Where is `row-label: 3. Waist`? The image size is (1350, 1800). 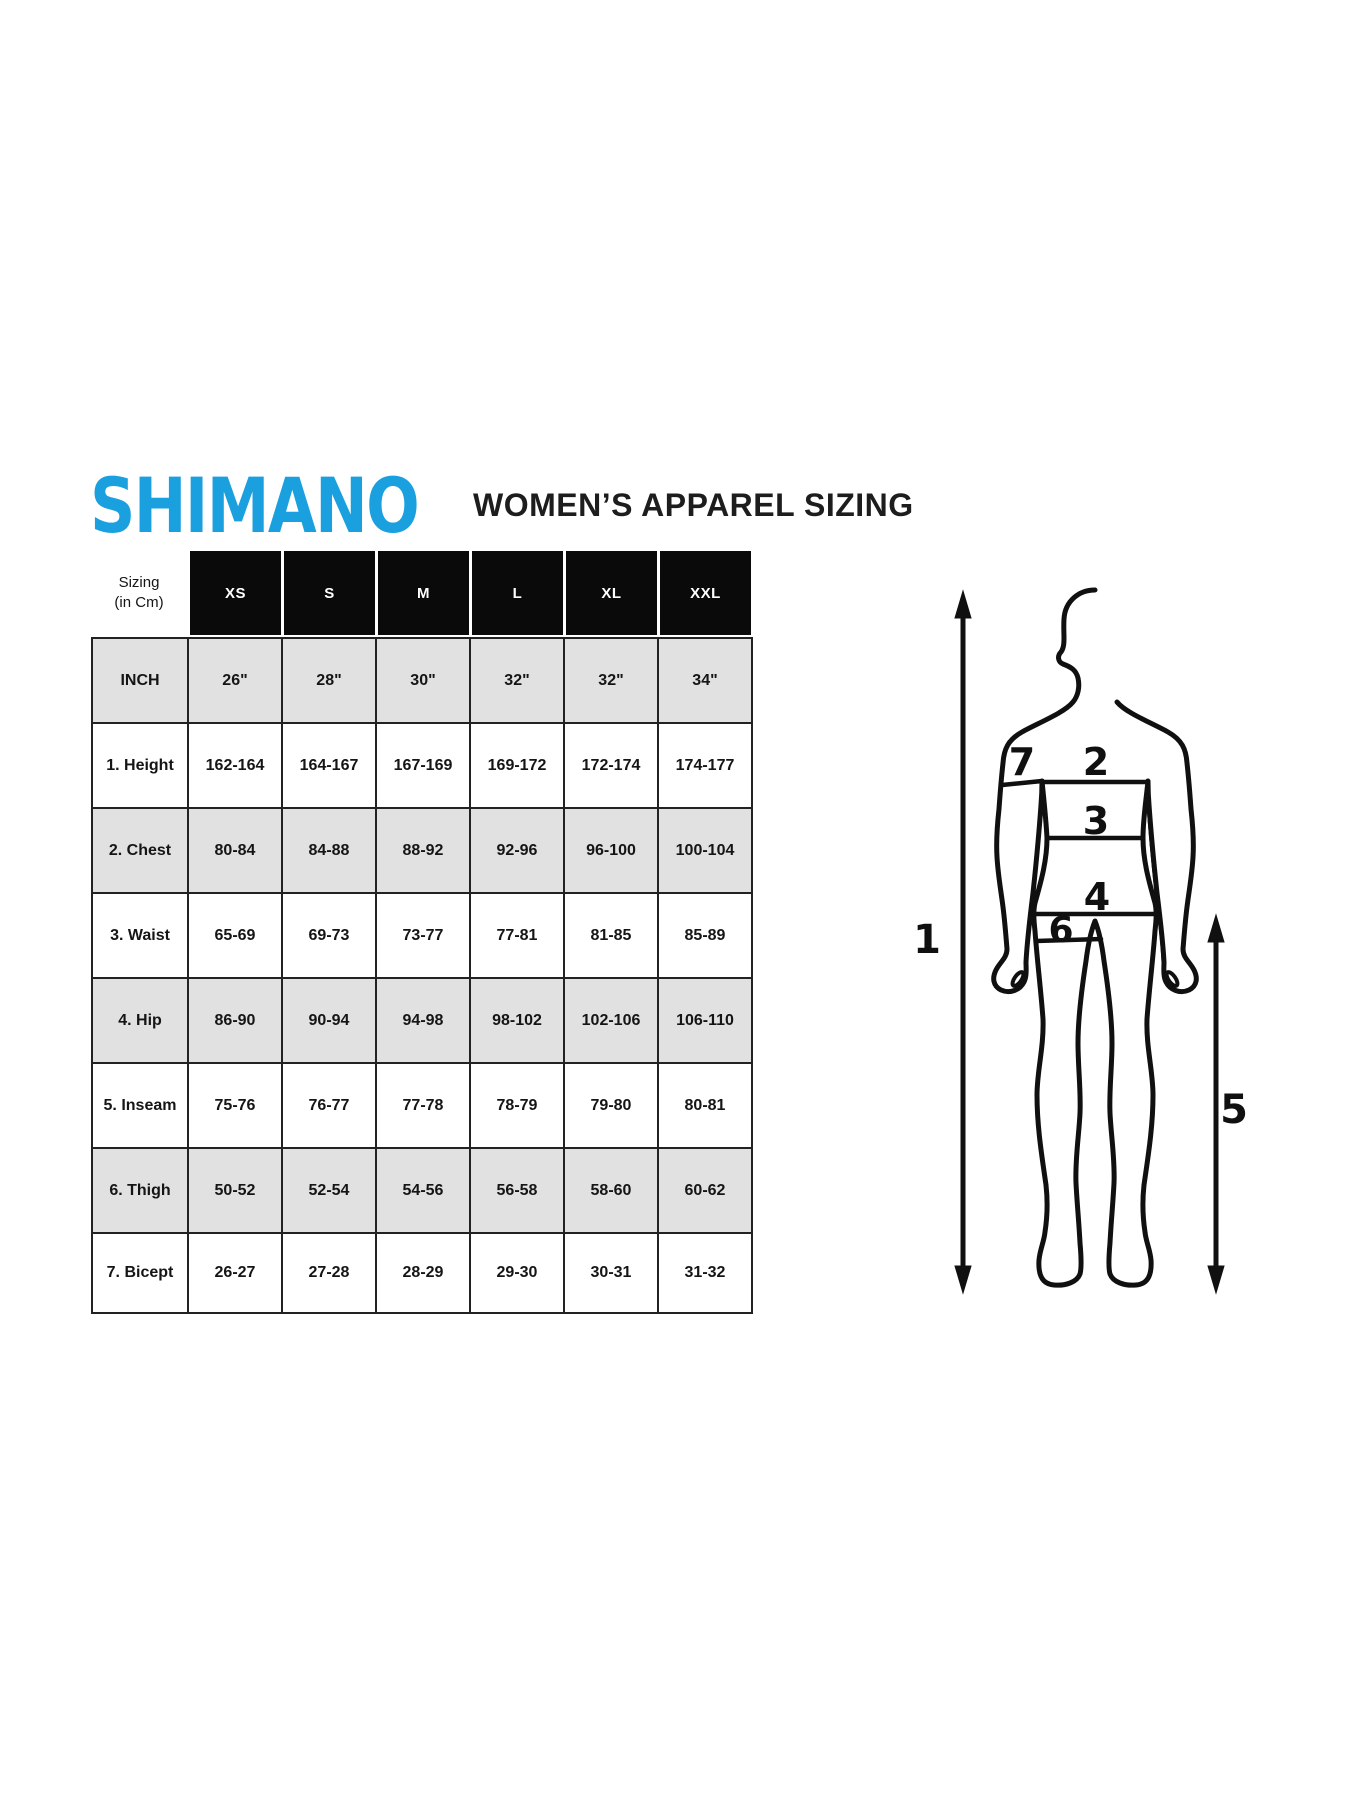 row-label: 3. Waist is located at coordinates (141, 936).